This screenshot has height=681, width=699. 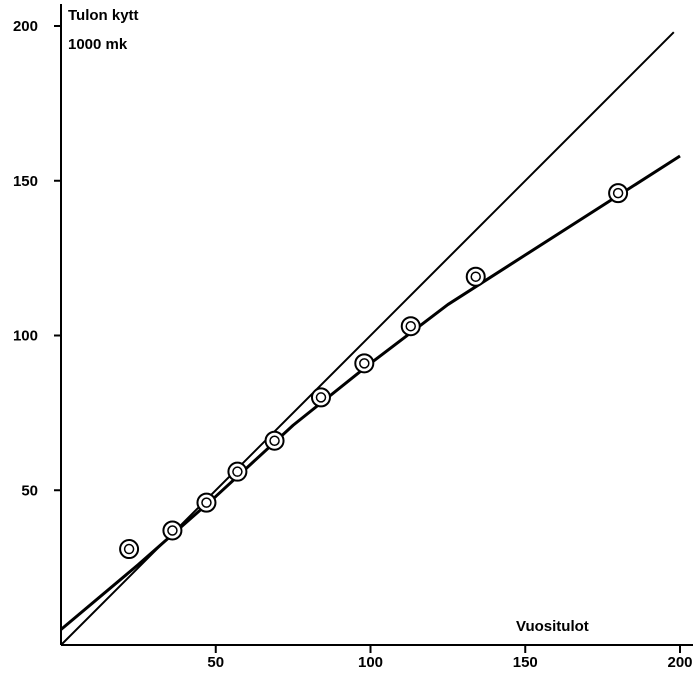 I want to click on y-axis-label-line-2: 1000 mk, so click(x=98, y=44).